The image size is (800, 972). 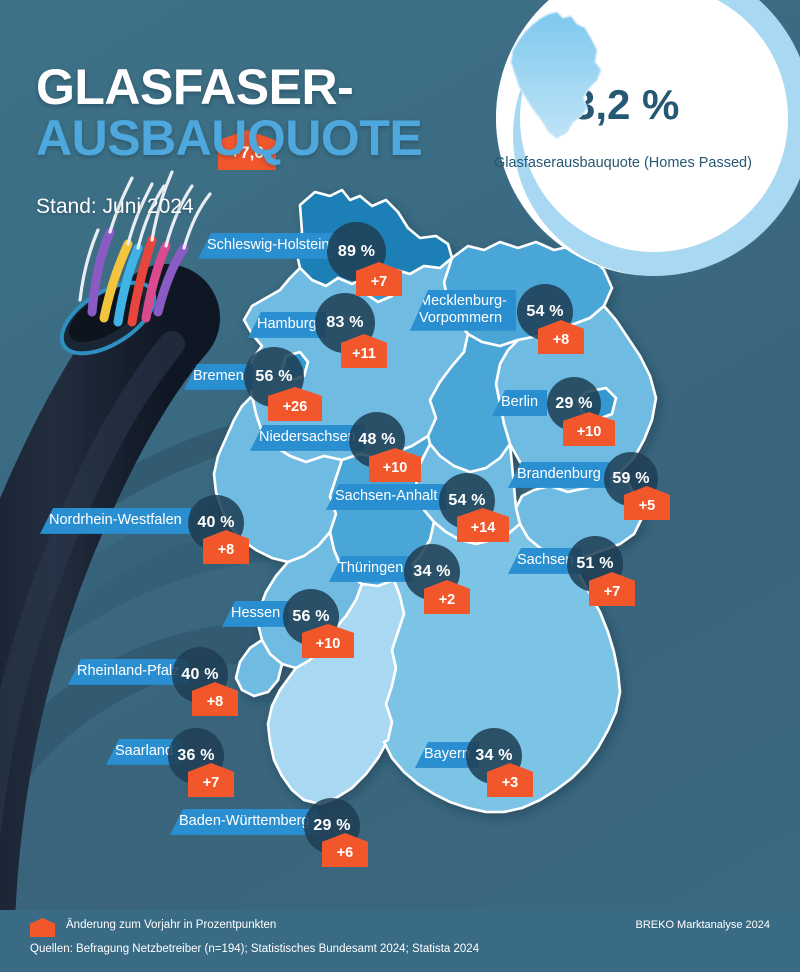 What do you see at coordinates (229, 138) in the screenshot?
I see `title-line-2: AUSBAUQUOTE` at bounding box center [229, 138].